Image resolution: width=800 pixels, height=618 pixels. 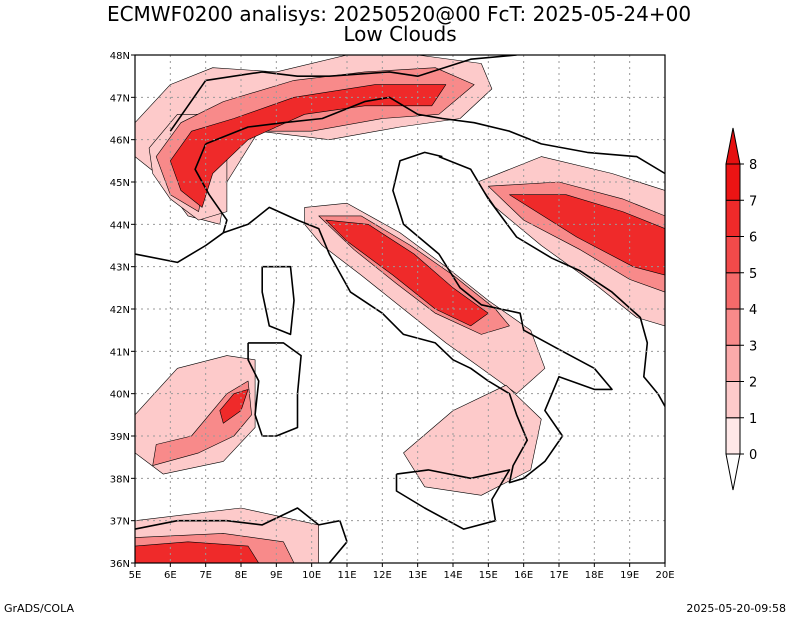 I want to click on lon-label: 14E, so click(x=452, y=575).